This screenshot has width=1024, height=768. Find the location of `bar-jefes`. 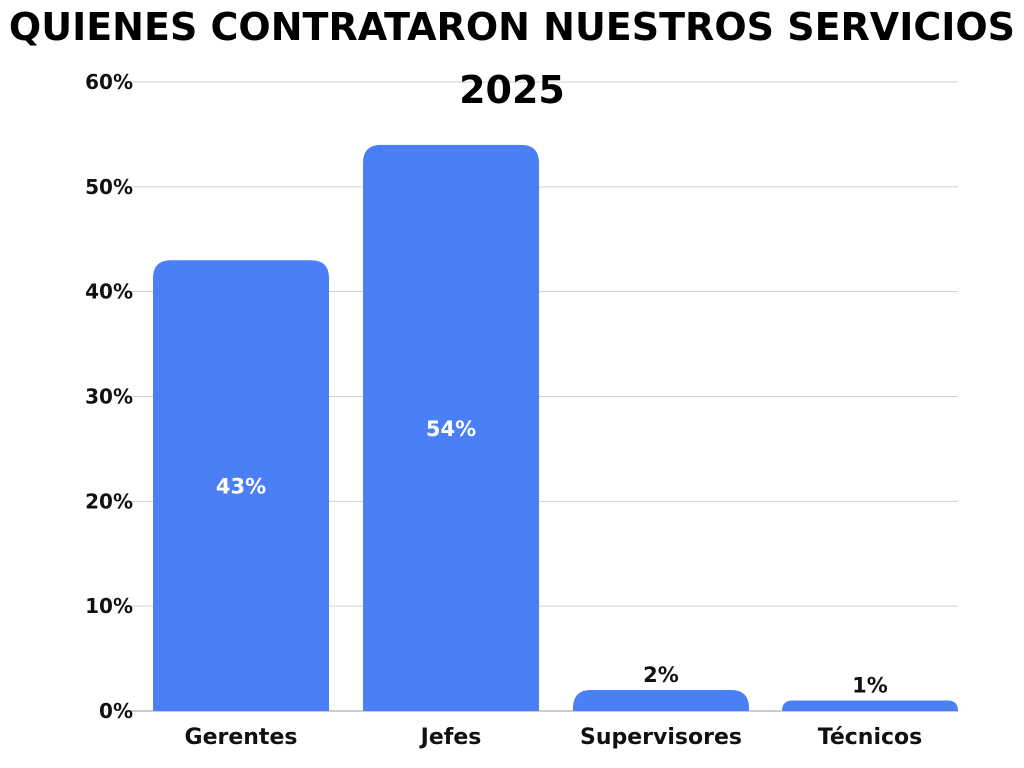

bar-jefes is located at coordinates (451, 427).